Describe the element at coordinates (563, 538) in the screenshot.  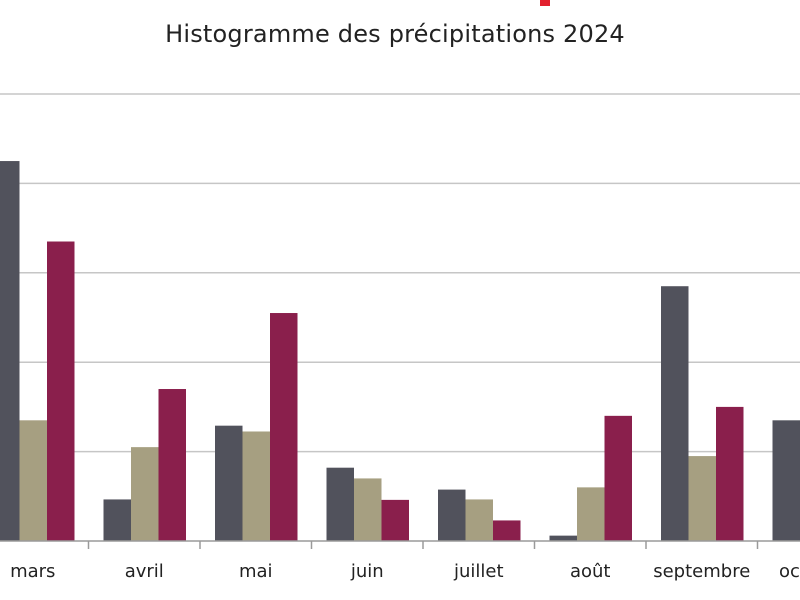
I see `bar-août-series-1` at that location.